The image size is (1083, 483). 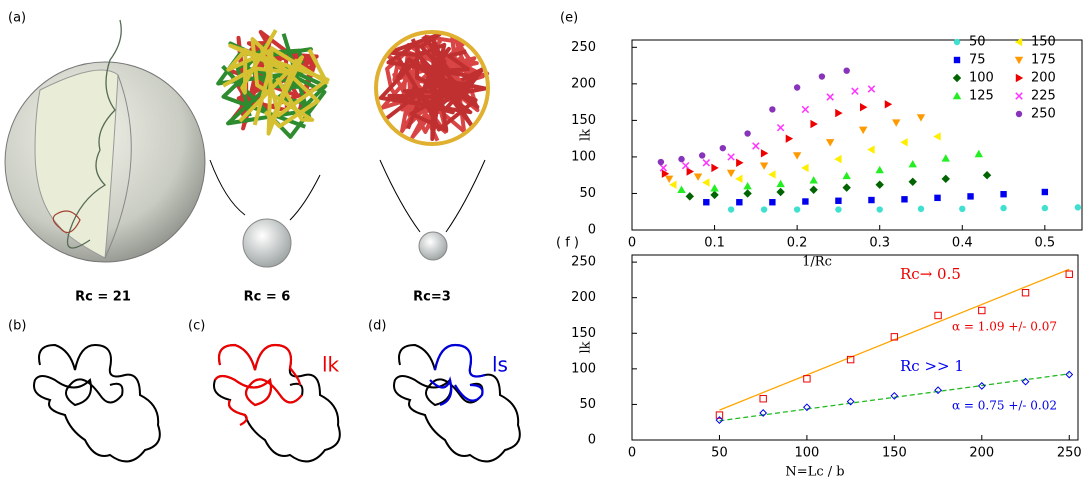 What do you see at coordinates (583, 333) in the screenshot?
I see `y-tick-label: 150` at bounding box center [583, 333].